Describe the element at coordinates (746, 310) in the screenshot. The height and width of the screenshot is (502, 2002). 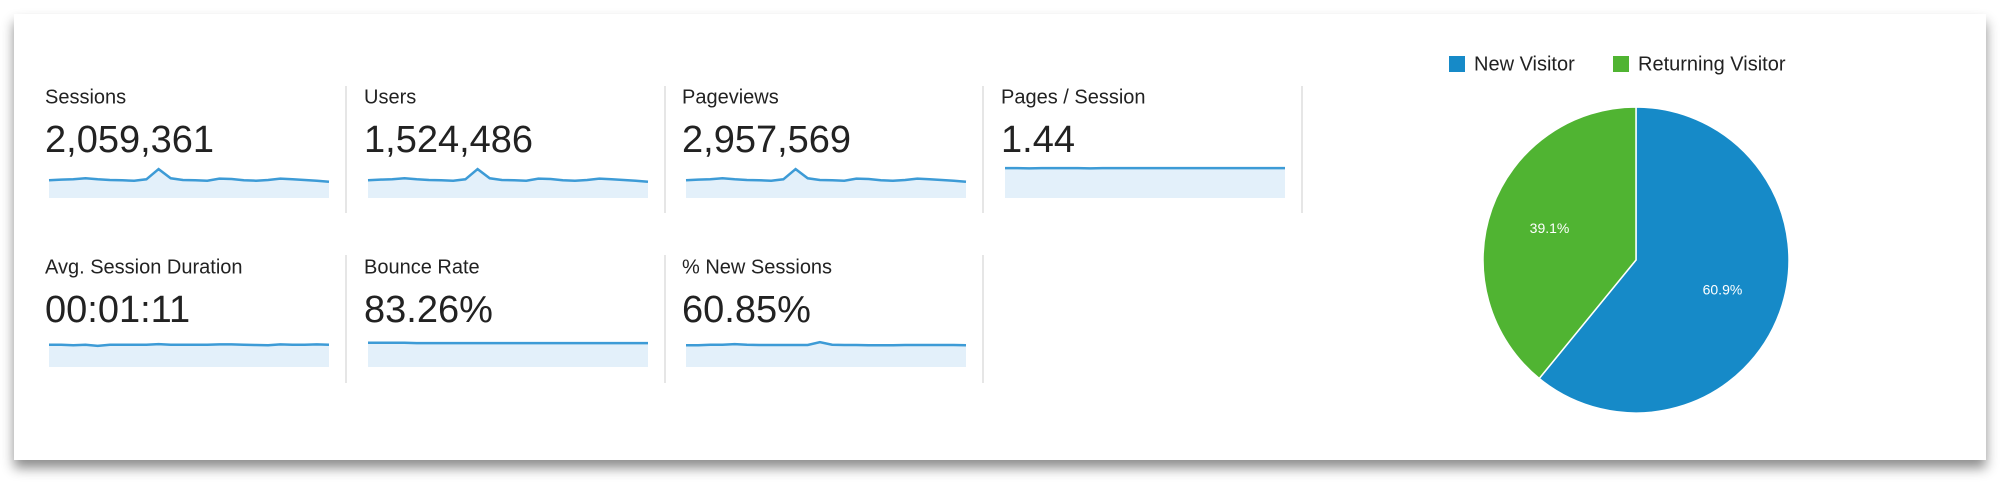
I see `metric-value: 60.85%` at that location.